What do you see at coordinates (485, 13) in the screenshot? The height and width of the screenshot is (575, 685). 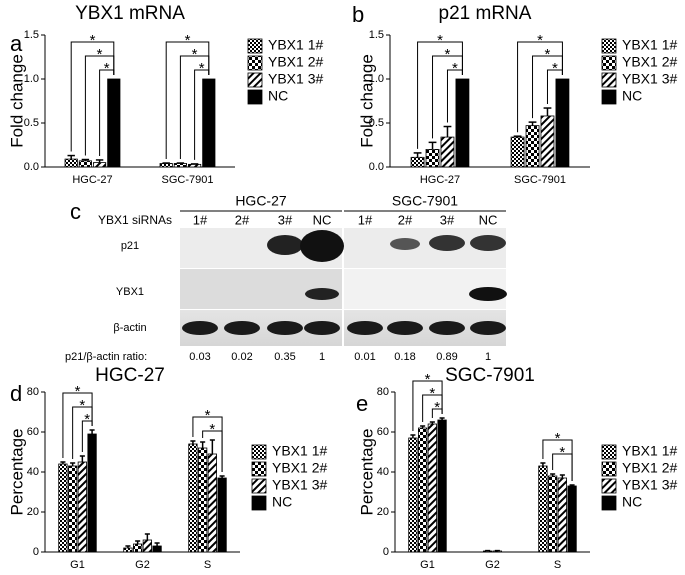 I see `chart-title: p21 mRNA` at bounding box center [485, 13].